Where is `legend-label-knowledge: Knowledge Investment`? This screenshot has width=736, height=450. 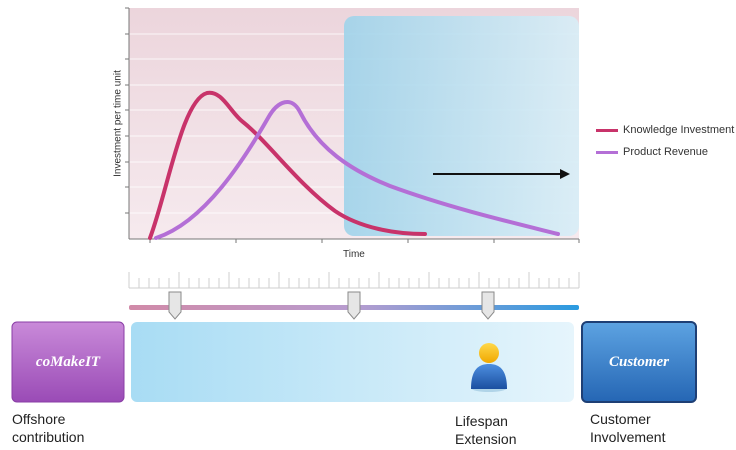
legend-label-knowledge: Knowledge Investment is located at coordinates (679, 130).